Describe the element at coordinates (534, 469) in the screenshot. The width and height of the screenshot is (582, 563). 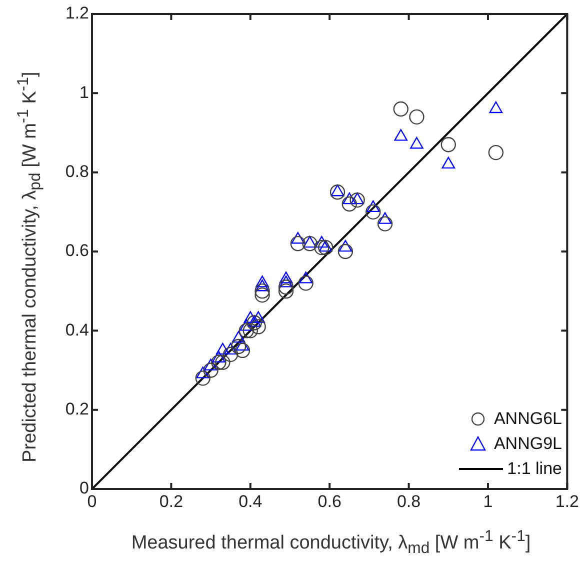
I see `legend-label: 1:1 line` at that location.